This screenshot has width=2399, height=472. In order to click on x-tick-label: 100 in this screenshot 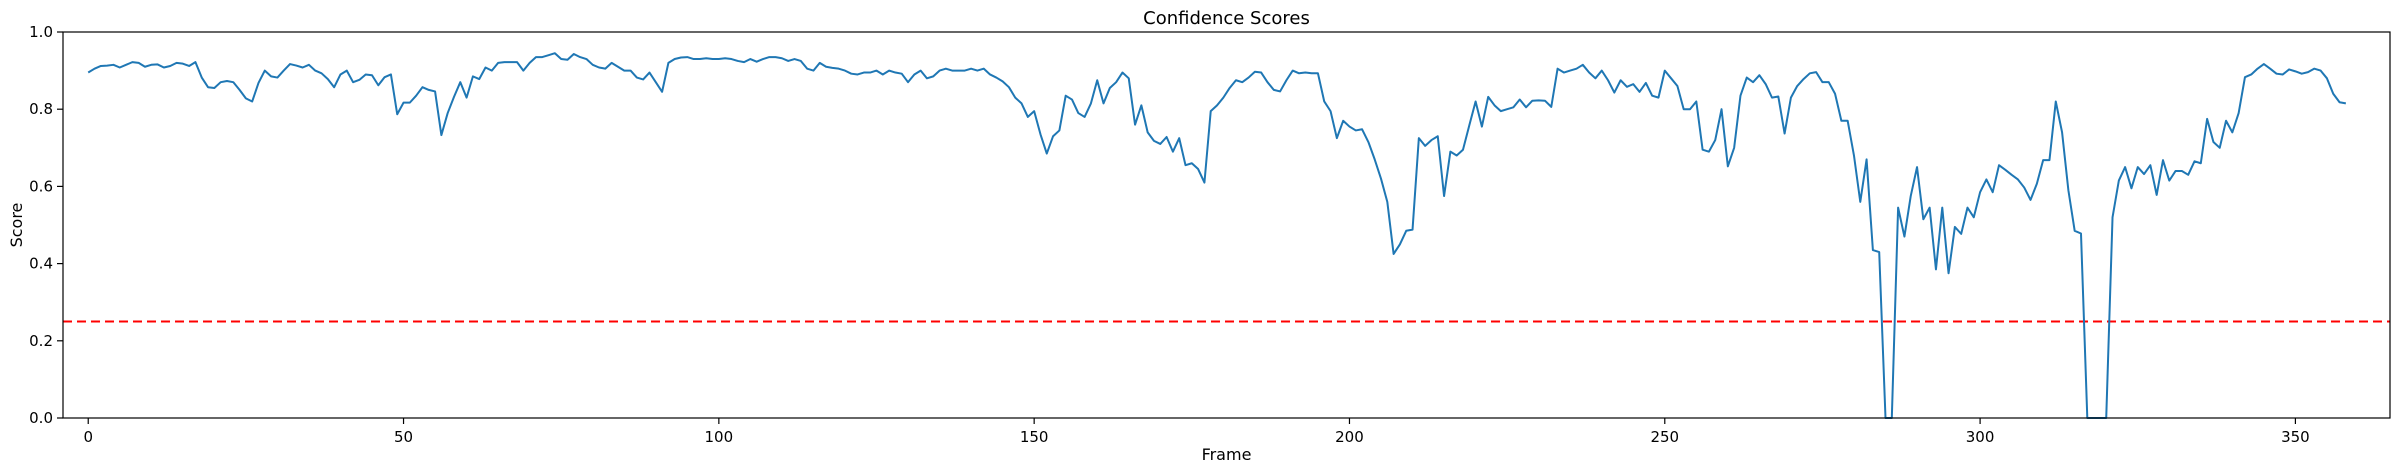, I will do `click(719, 437)`.